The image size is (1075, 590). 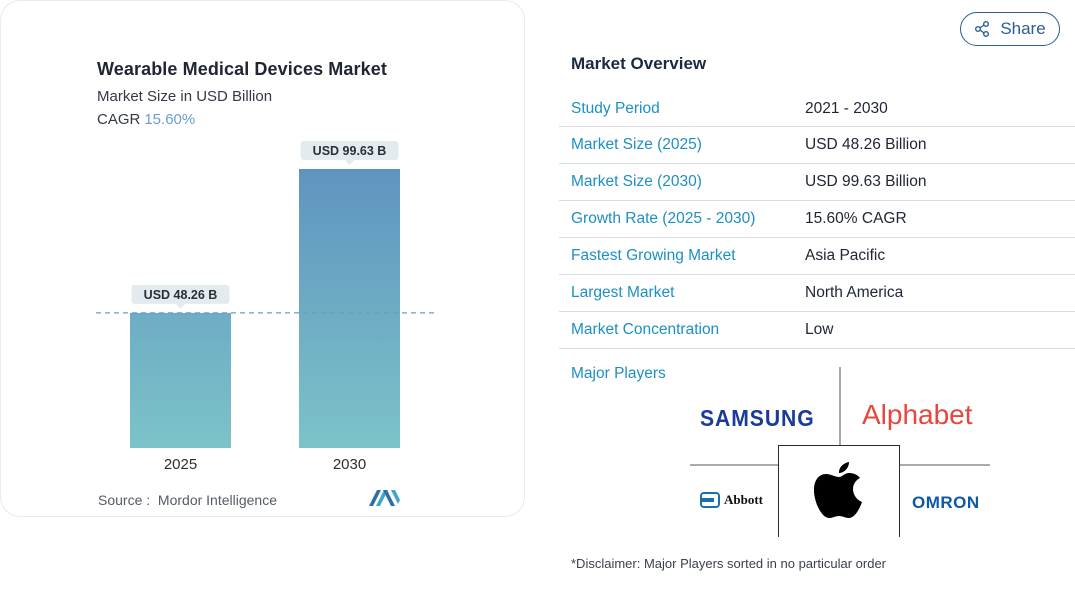 I want to click on chart-title: Wearable Medical Devices Market, so click(x=242, y=69).